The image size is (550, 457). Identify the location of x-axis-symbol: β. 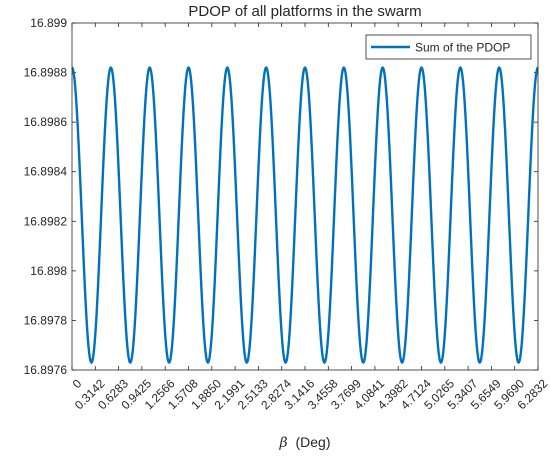
(283, 443).